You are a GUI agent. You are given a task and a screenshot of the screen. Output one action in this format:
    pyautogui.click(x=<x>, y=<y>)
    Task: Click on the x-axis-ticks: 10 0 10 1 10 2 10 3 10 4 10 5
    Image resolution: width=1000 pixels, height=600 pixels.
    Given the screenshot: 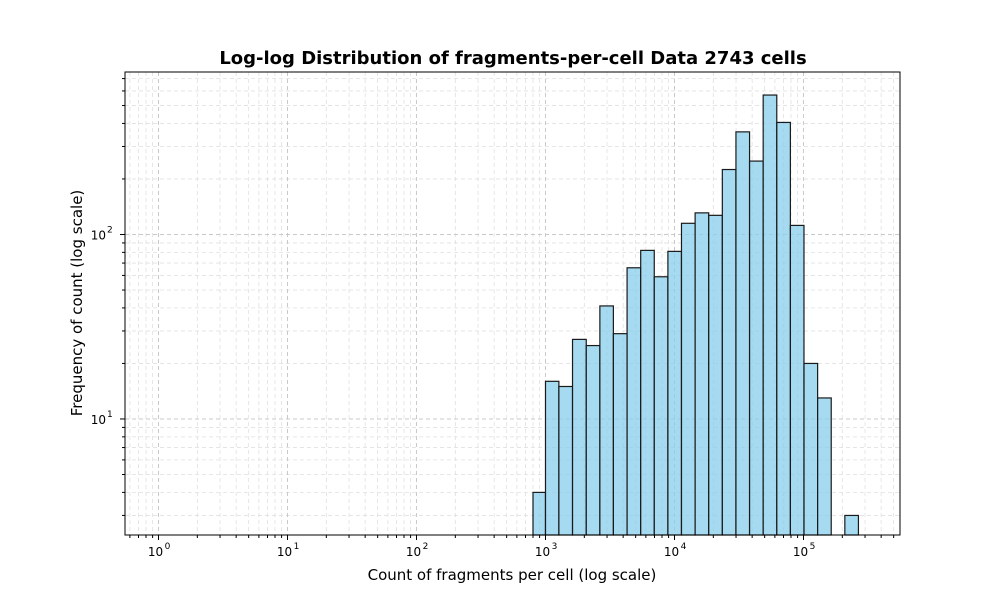 What is the action you would take?
    pyautogui.click(x=512, y=547)
    